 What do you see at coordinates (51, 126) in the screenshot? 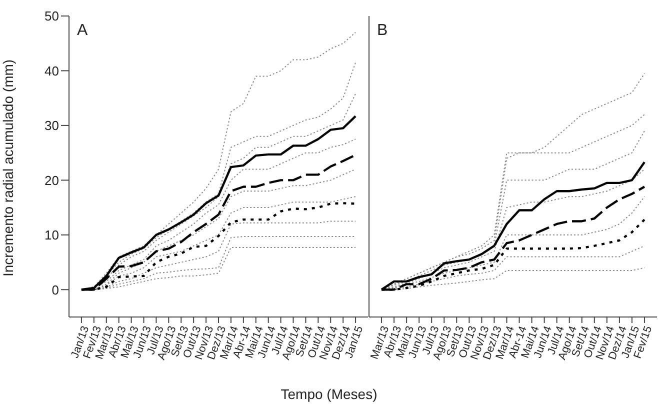
I see `y-tick-label: 30` at bounding box center [51, 126].